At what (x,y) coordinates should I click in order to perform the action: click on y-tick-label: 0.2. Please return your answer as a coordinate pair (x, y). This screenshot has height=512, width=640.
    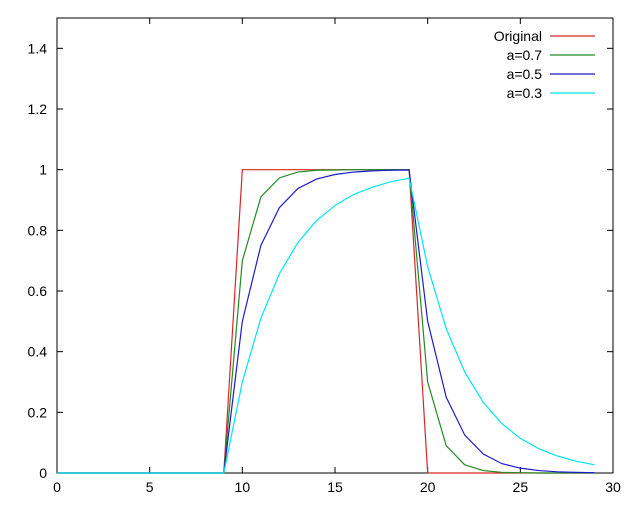
    Looking at the image, I should click on (38, 412).